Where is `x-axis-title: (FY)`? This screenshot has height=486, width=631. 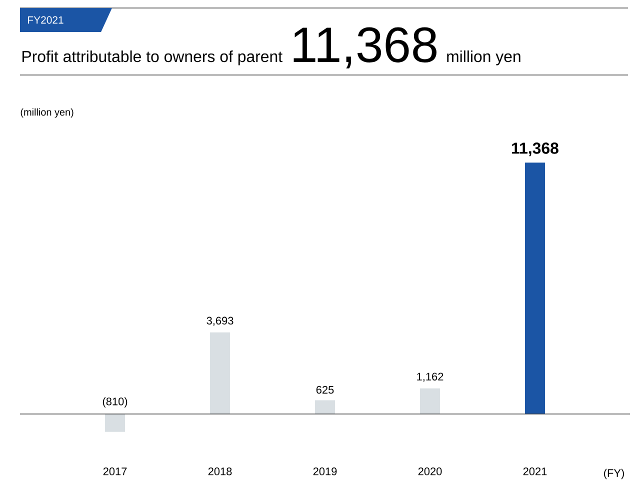 x-axis-title: (FY) is located at coordinates (614, 474).